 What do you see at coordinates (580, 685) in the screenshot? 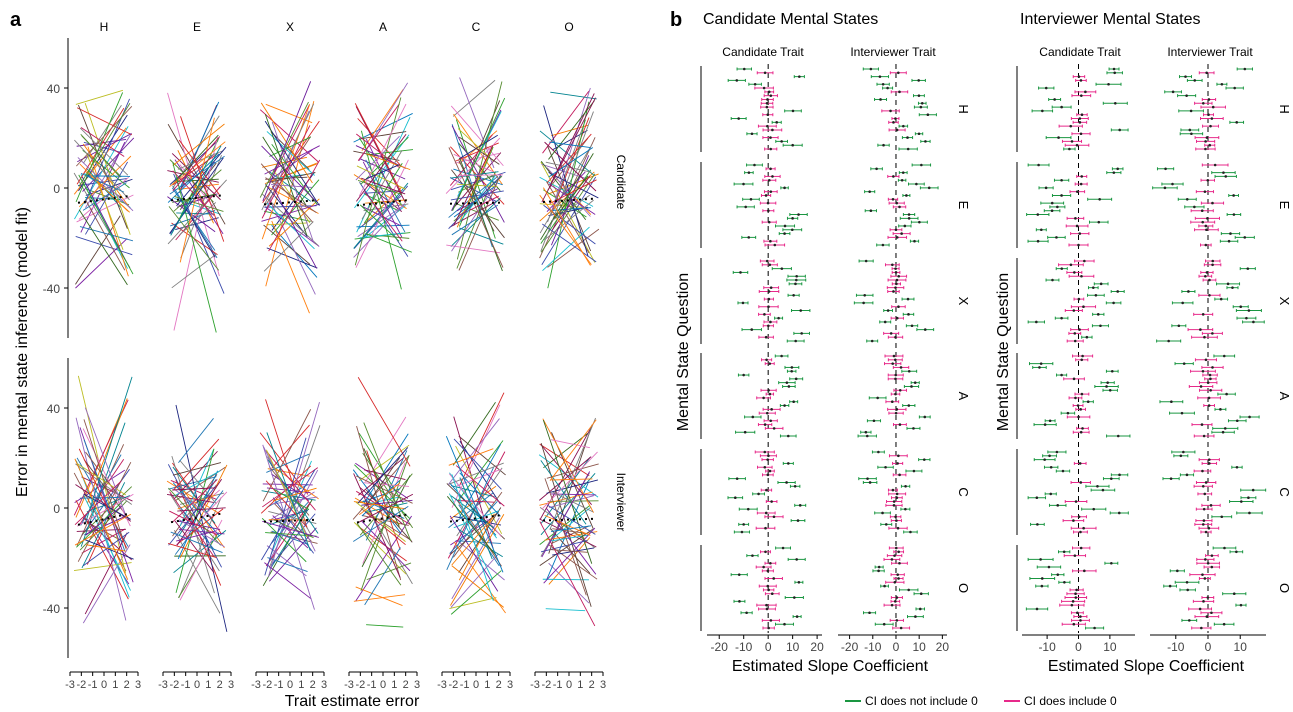
I see `x-tick-label: 1` at bounding box center [580, 685].